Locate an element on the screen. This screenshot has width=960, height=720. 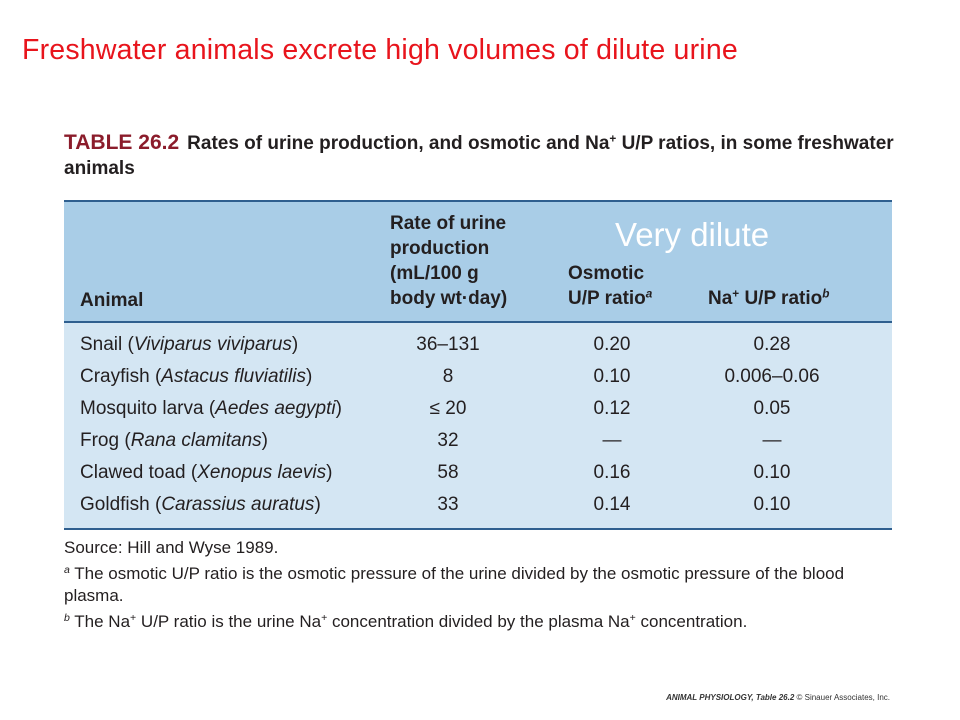
animal-common-name: Frog is located at coordinates (100, 440).